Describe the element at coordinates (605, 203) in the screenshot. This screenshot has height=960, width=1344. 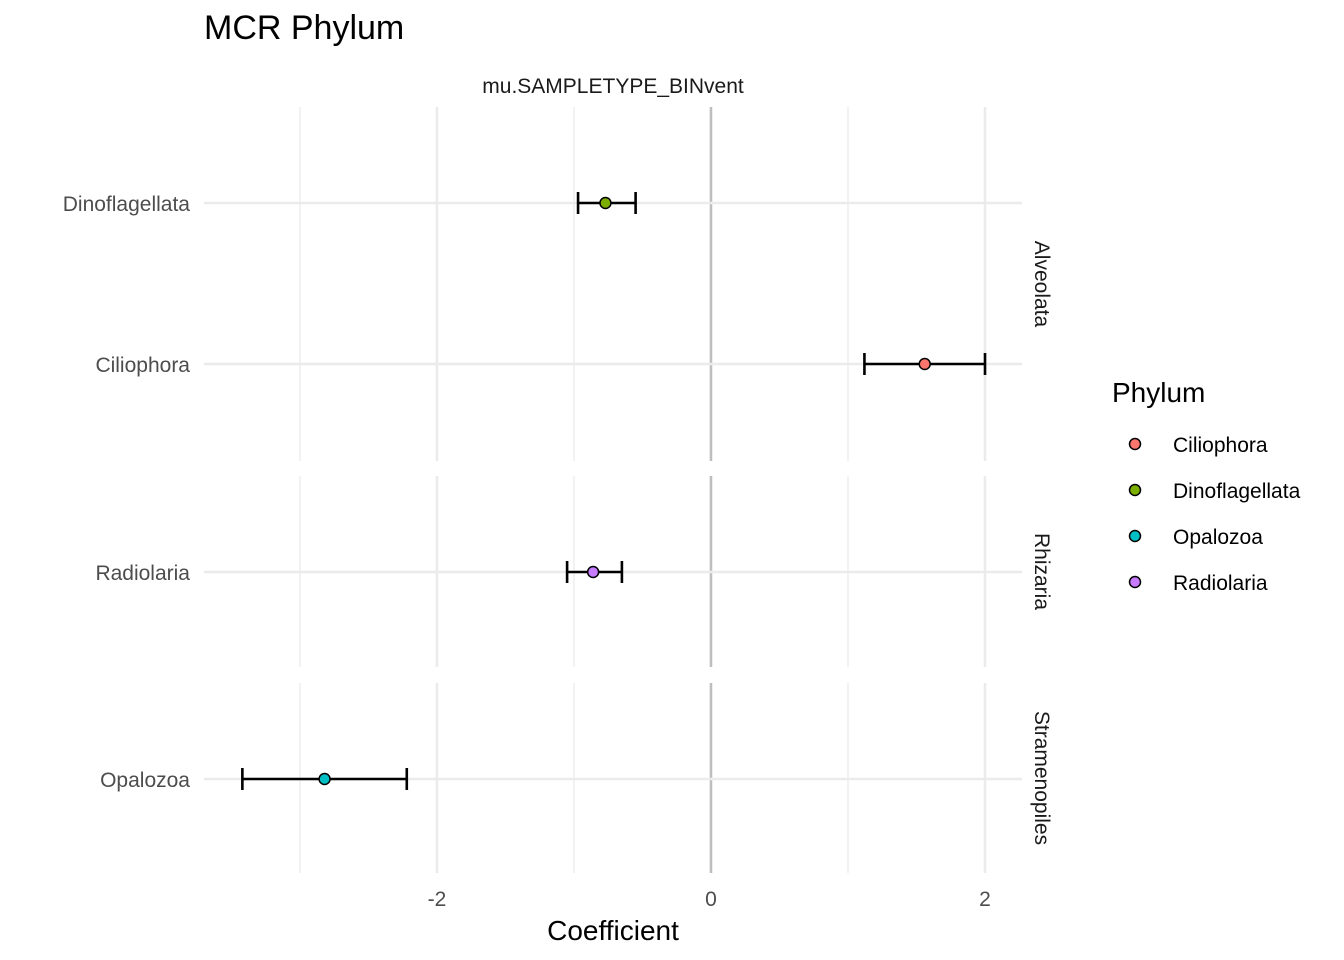
I see `point-dinoflagellata` at that location.